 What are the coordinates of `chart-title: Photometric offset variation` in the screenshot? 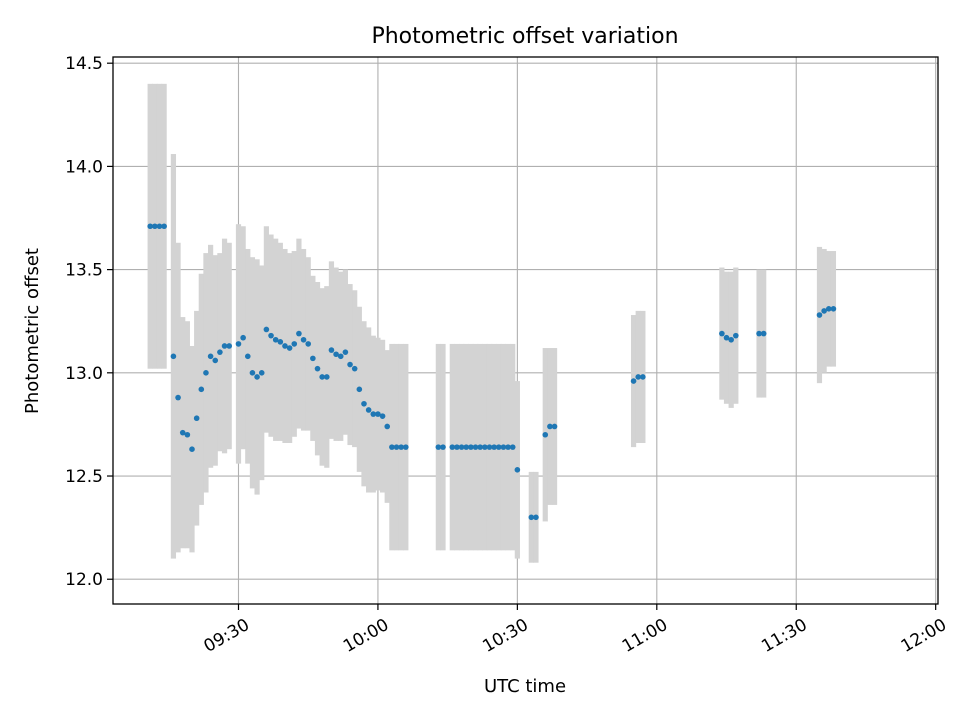 It's located at (524, 36).